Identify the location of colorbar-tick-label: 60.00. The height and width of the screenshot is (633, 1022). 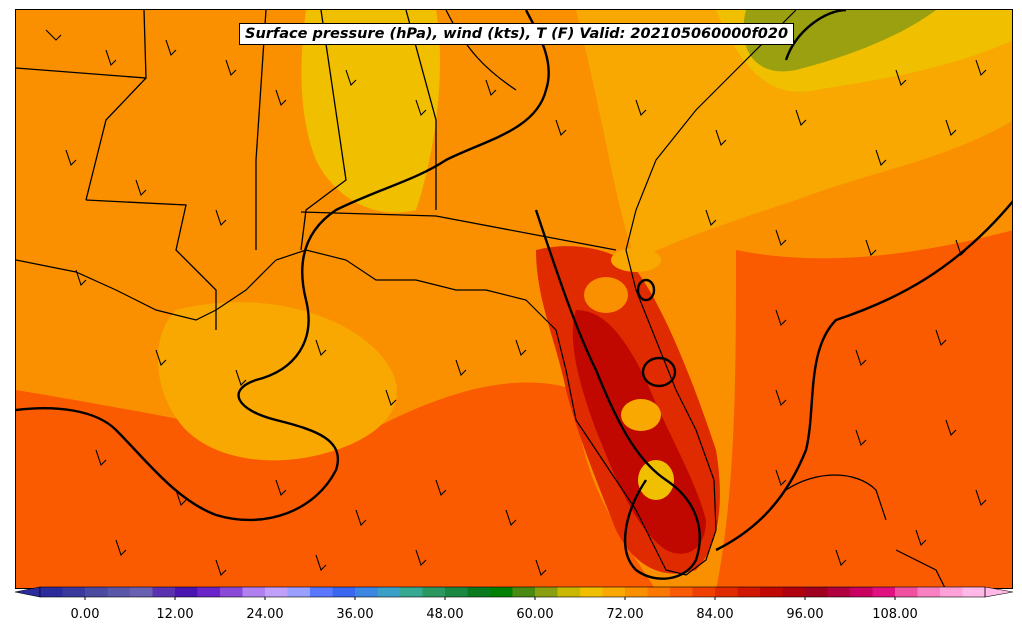
(535, 614).